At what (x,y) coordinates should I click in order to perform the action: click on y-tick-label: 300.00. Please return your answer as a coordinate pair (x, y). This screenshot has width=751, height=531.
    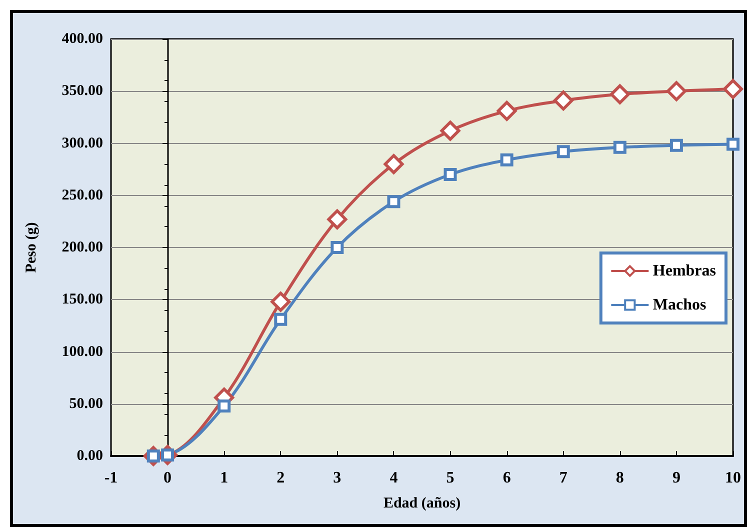
    Looking at the image, I should click on (82, 143).